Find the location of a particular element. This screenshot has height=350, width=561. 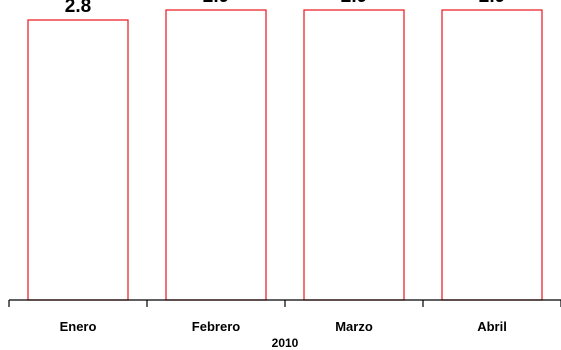

data-labels-group: 2.8 2.9 2.9 2.9 is located at coordinates (285, 8).